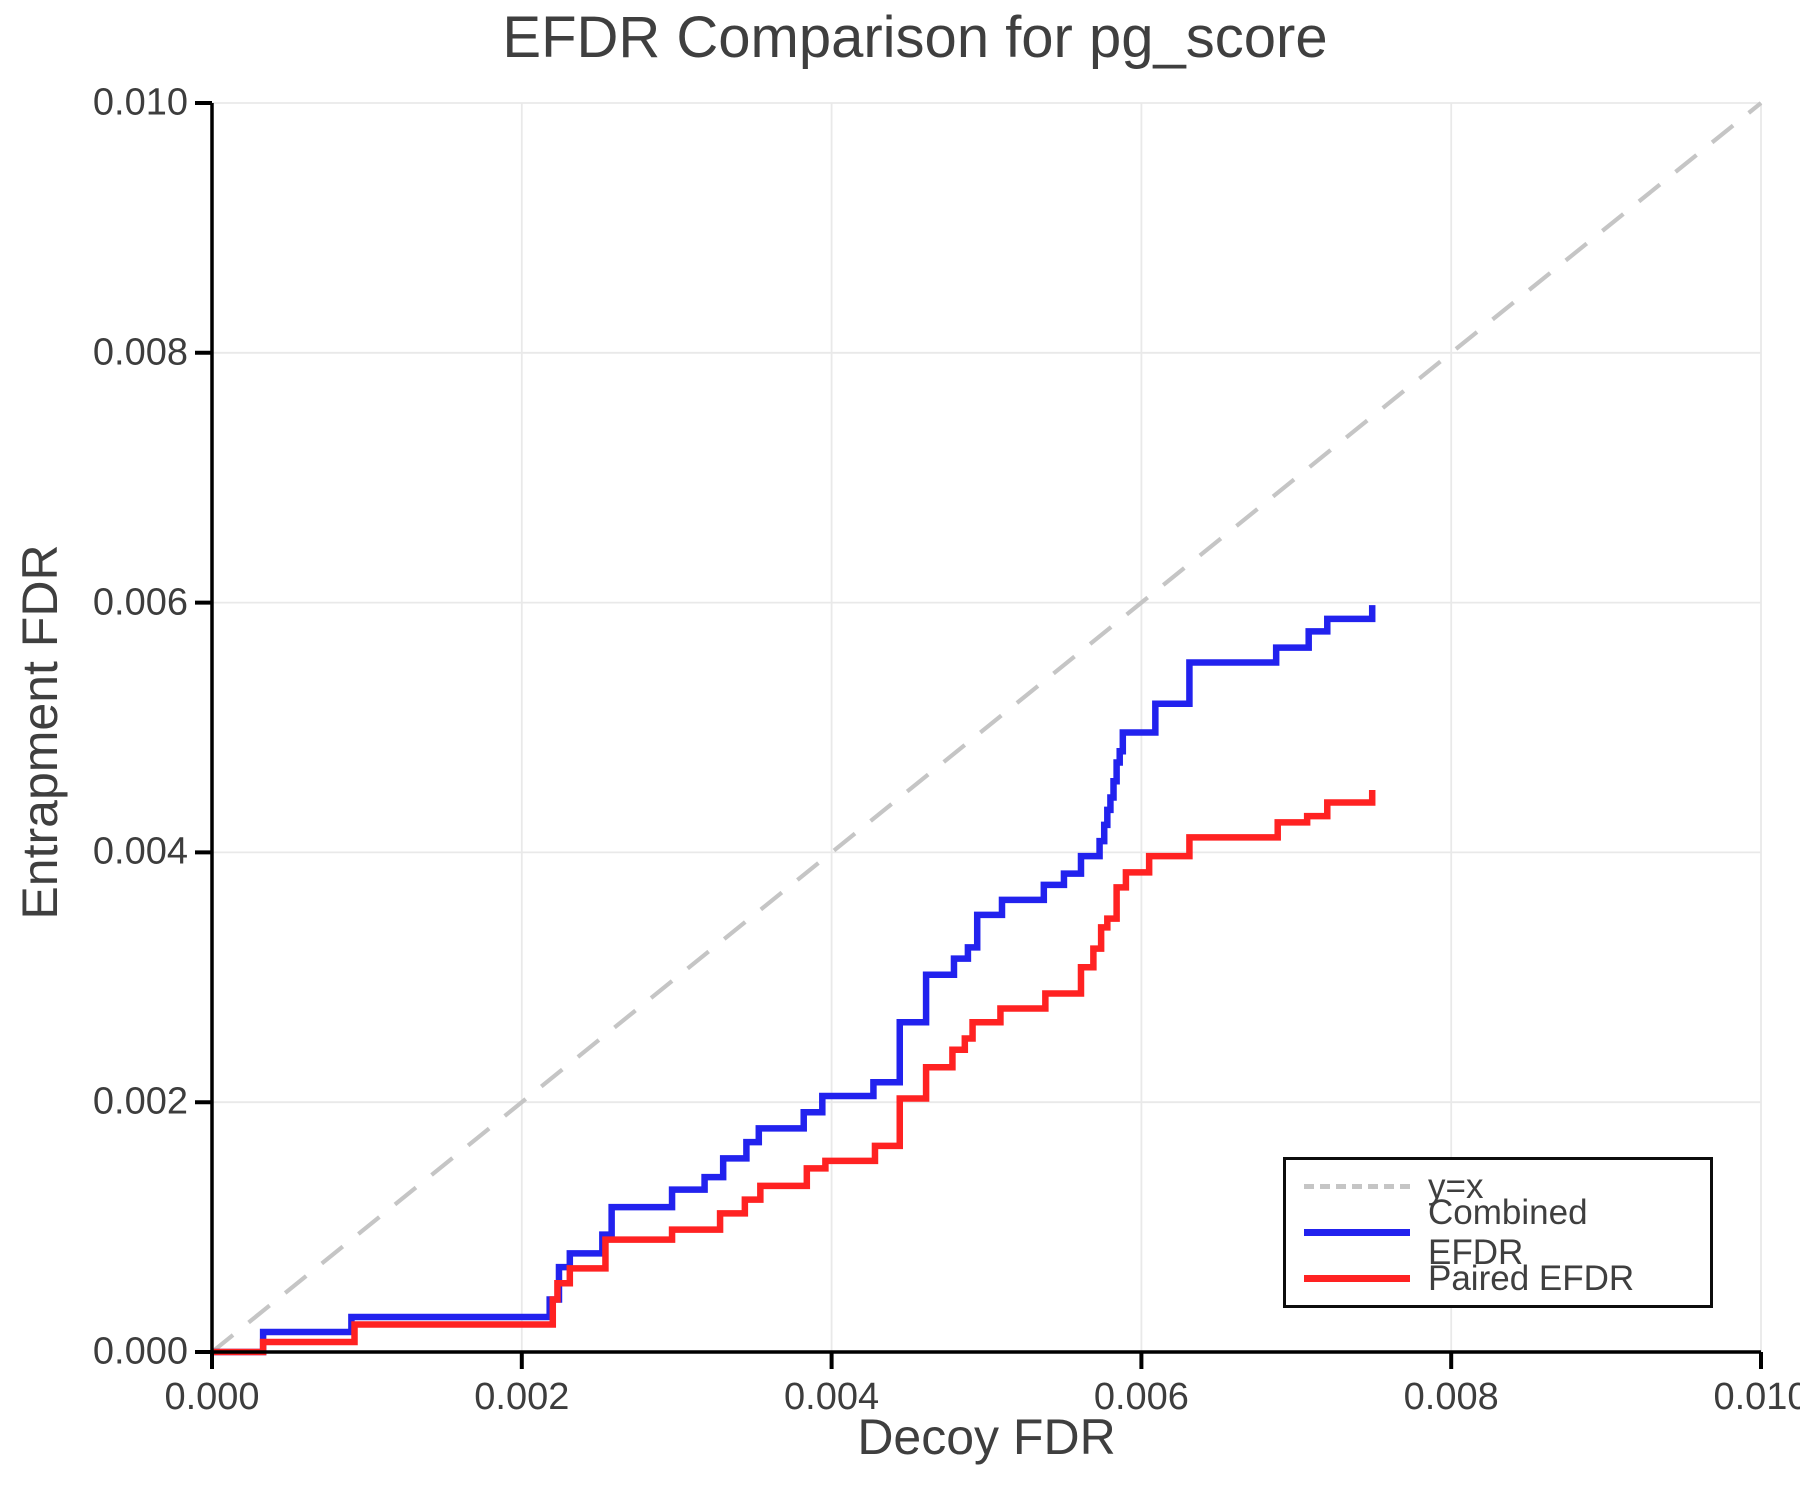  I want to click on red-line-icon, so click(1357, 1278).